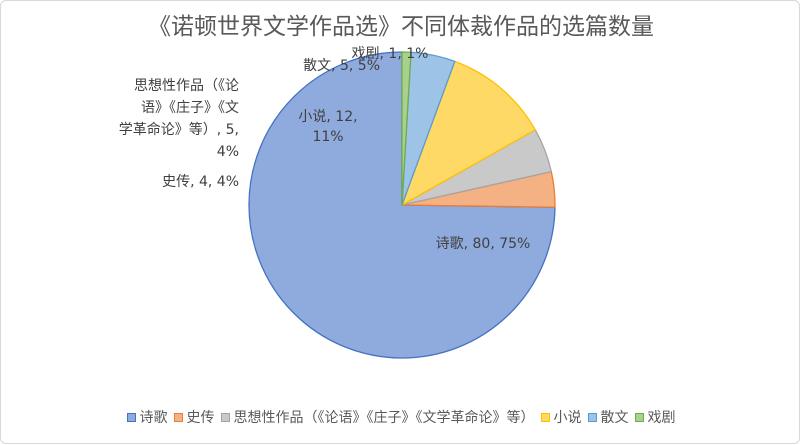 The height and width of the screenshot is (445, 800). I want to click on legend-label: 散文, so click(614, 418).